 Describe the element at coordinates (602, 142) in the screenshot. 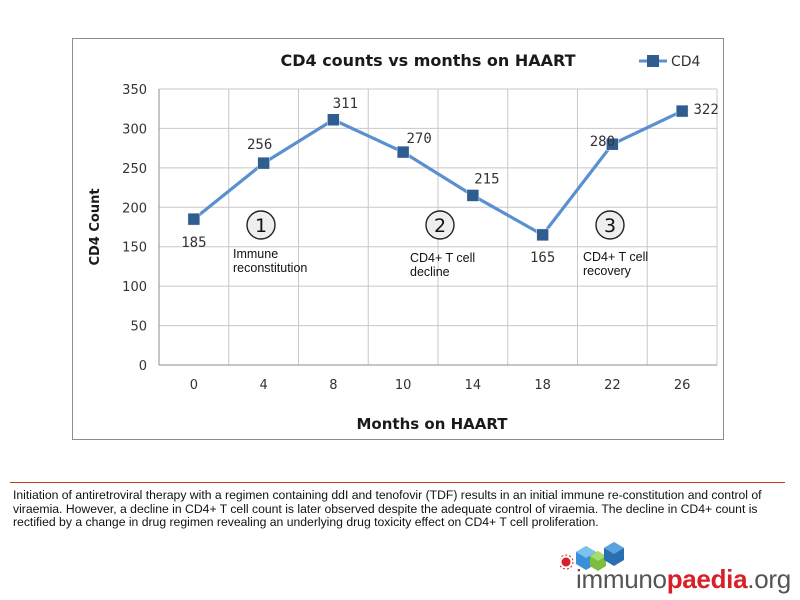

I see `data-label: 280` at that location.